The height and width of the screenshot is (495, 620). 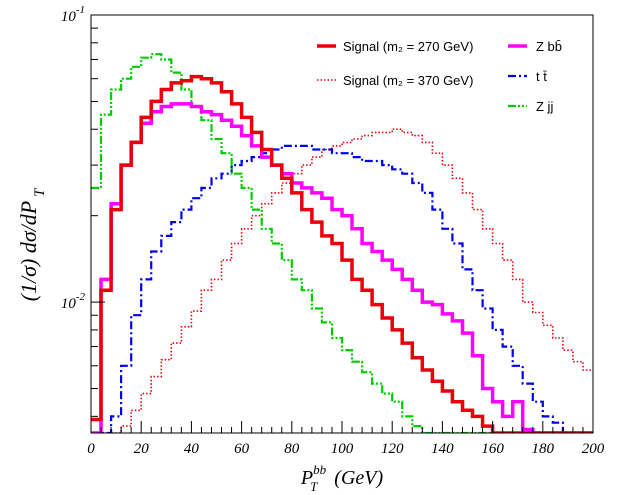 I want to click on y-tick-label: 10⁻², so click(x=73, y=301).